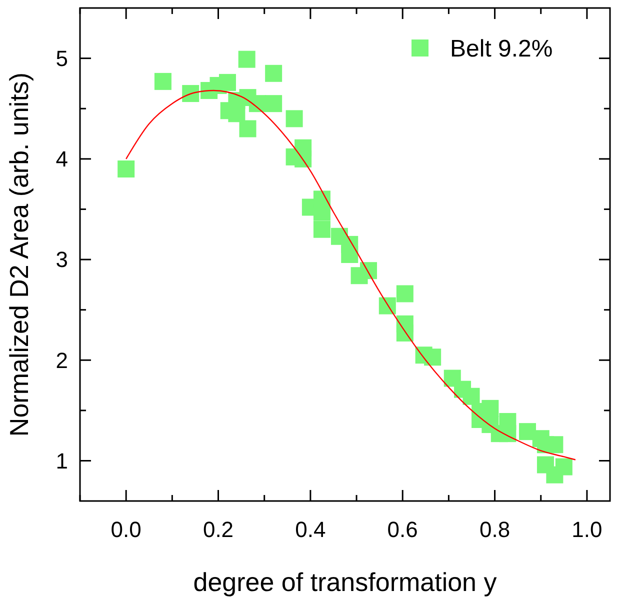  What do you see at coordinates (62, 159) in the screenshot?
I see `y-tick-label: 4` at bounding box center [62, 159].